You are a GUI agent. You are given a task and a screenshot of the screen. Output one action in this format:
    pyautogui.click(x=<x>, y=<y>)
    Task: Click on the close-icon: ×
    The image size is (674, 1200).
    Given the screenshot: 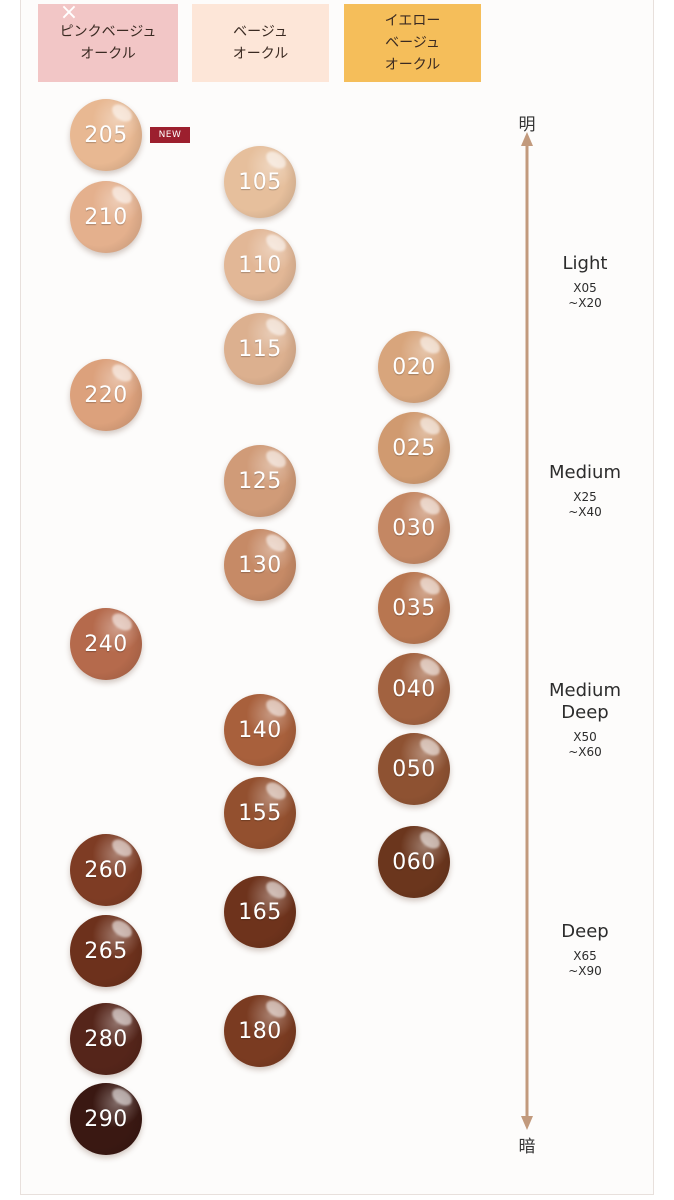 What is the action you would take?
    pyautogui.click(x=69, y=12)
    